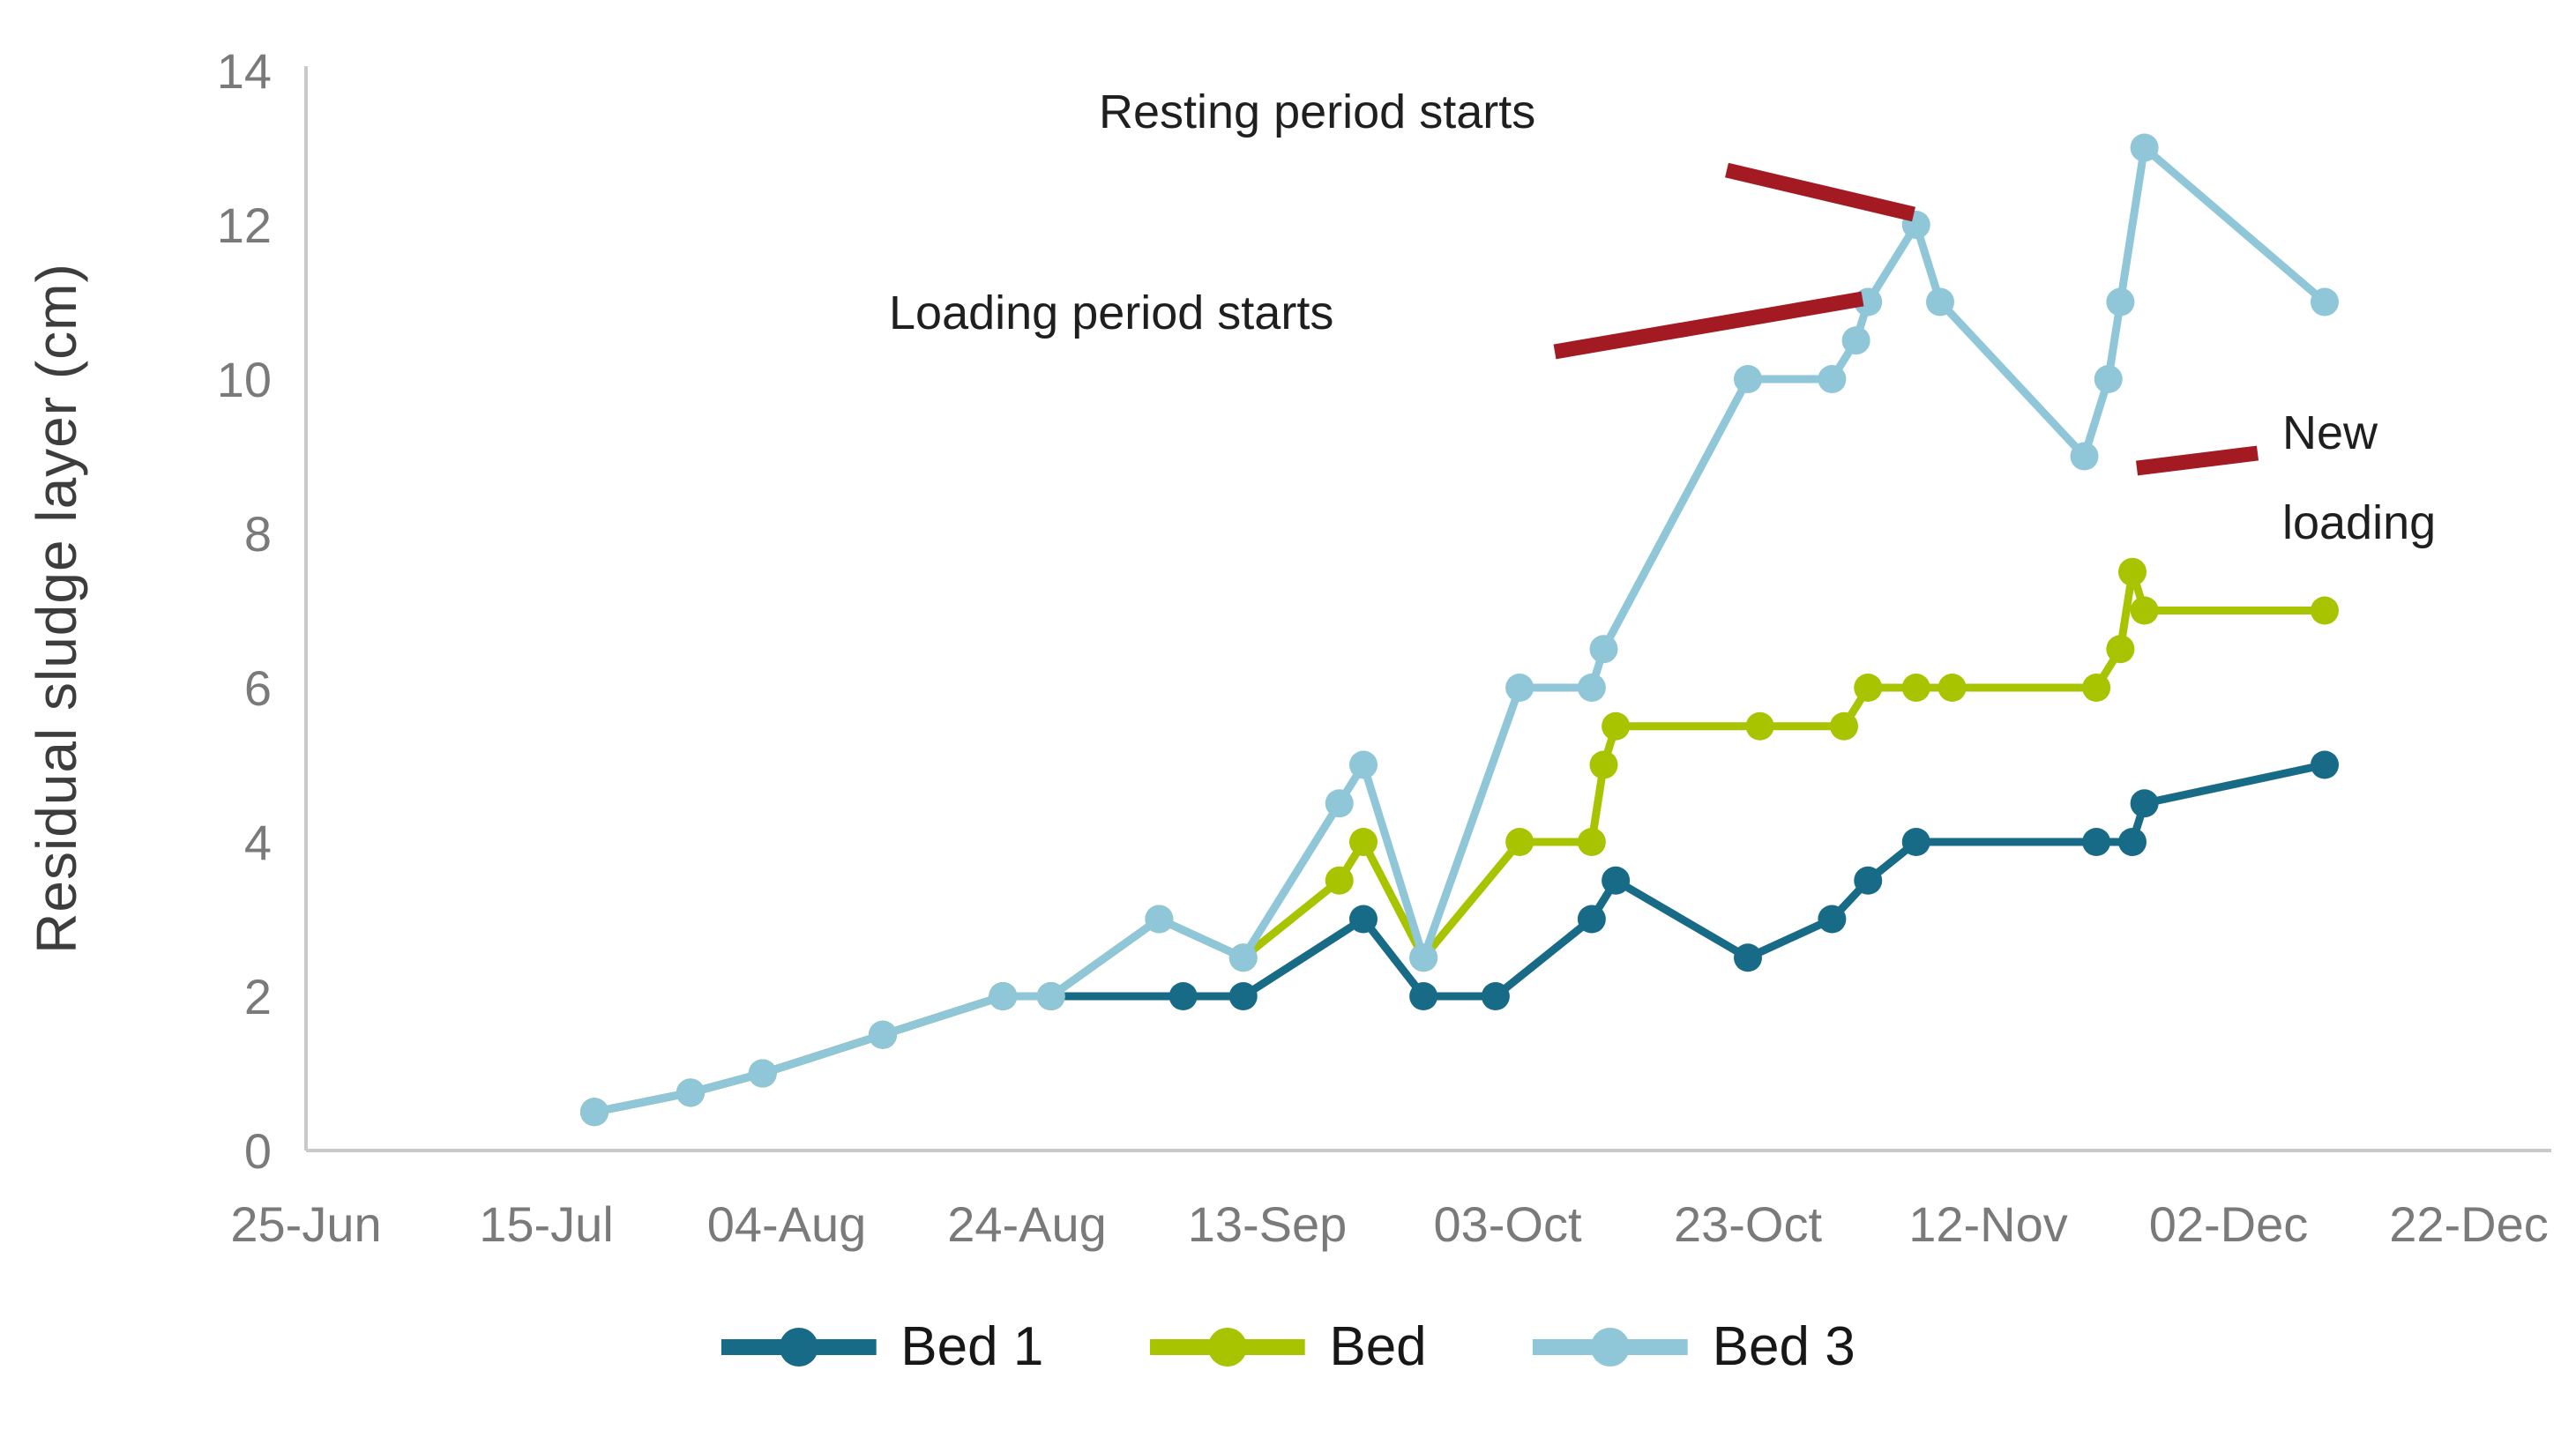 Image resolution: width=2576 pixels, height=1430 pixels. What do you see at coordinates (2469, 1224) in the screenshot?
I see `x-tick-label: 22-Dec` at bounding box center [2469, 1224].